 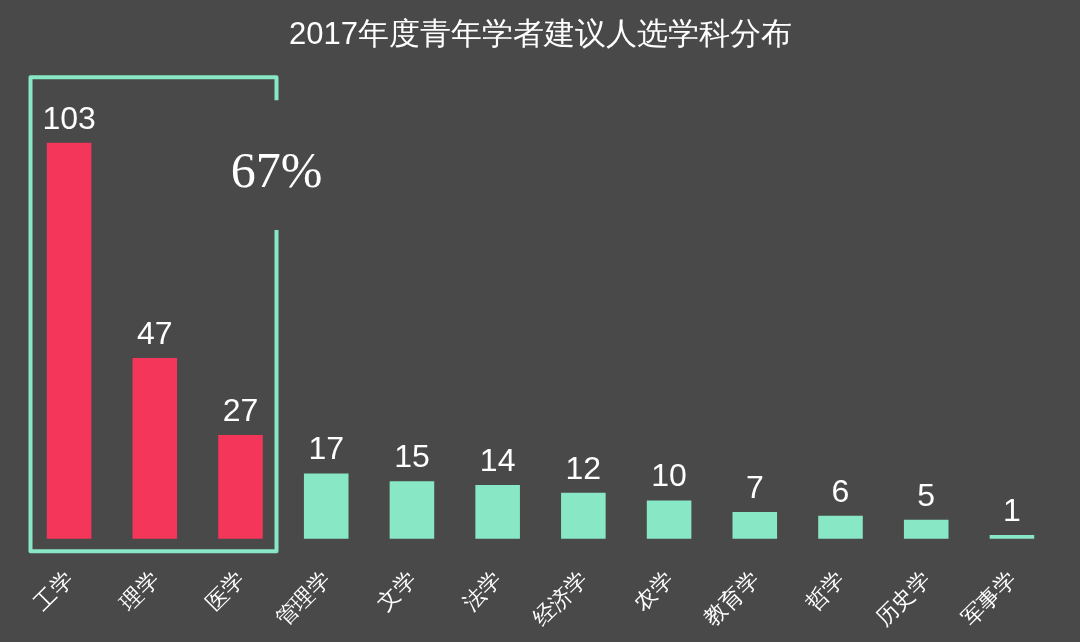 What do you see at coordinates (497, 460) in the screenshot?
I see `data-label: 14` at bounding box center [497, 460].